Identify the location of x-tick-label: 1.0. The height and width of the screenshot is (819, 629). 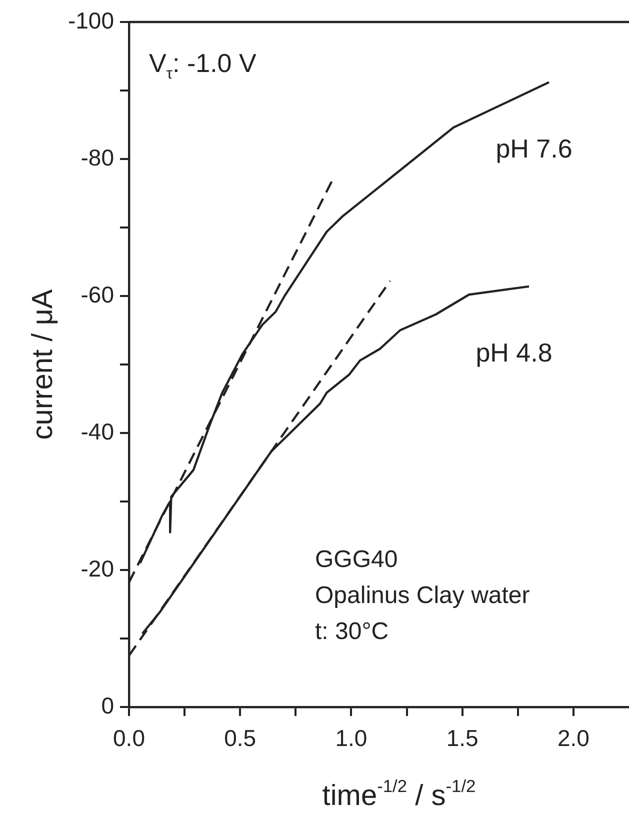
(351, 738).